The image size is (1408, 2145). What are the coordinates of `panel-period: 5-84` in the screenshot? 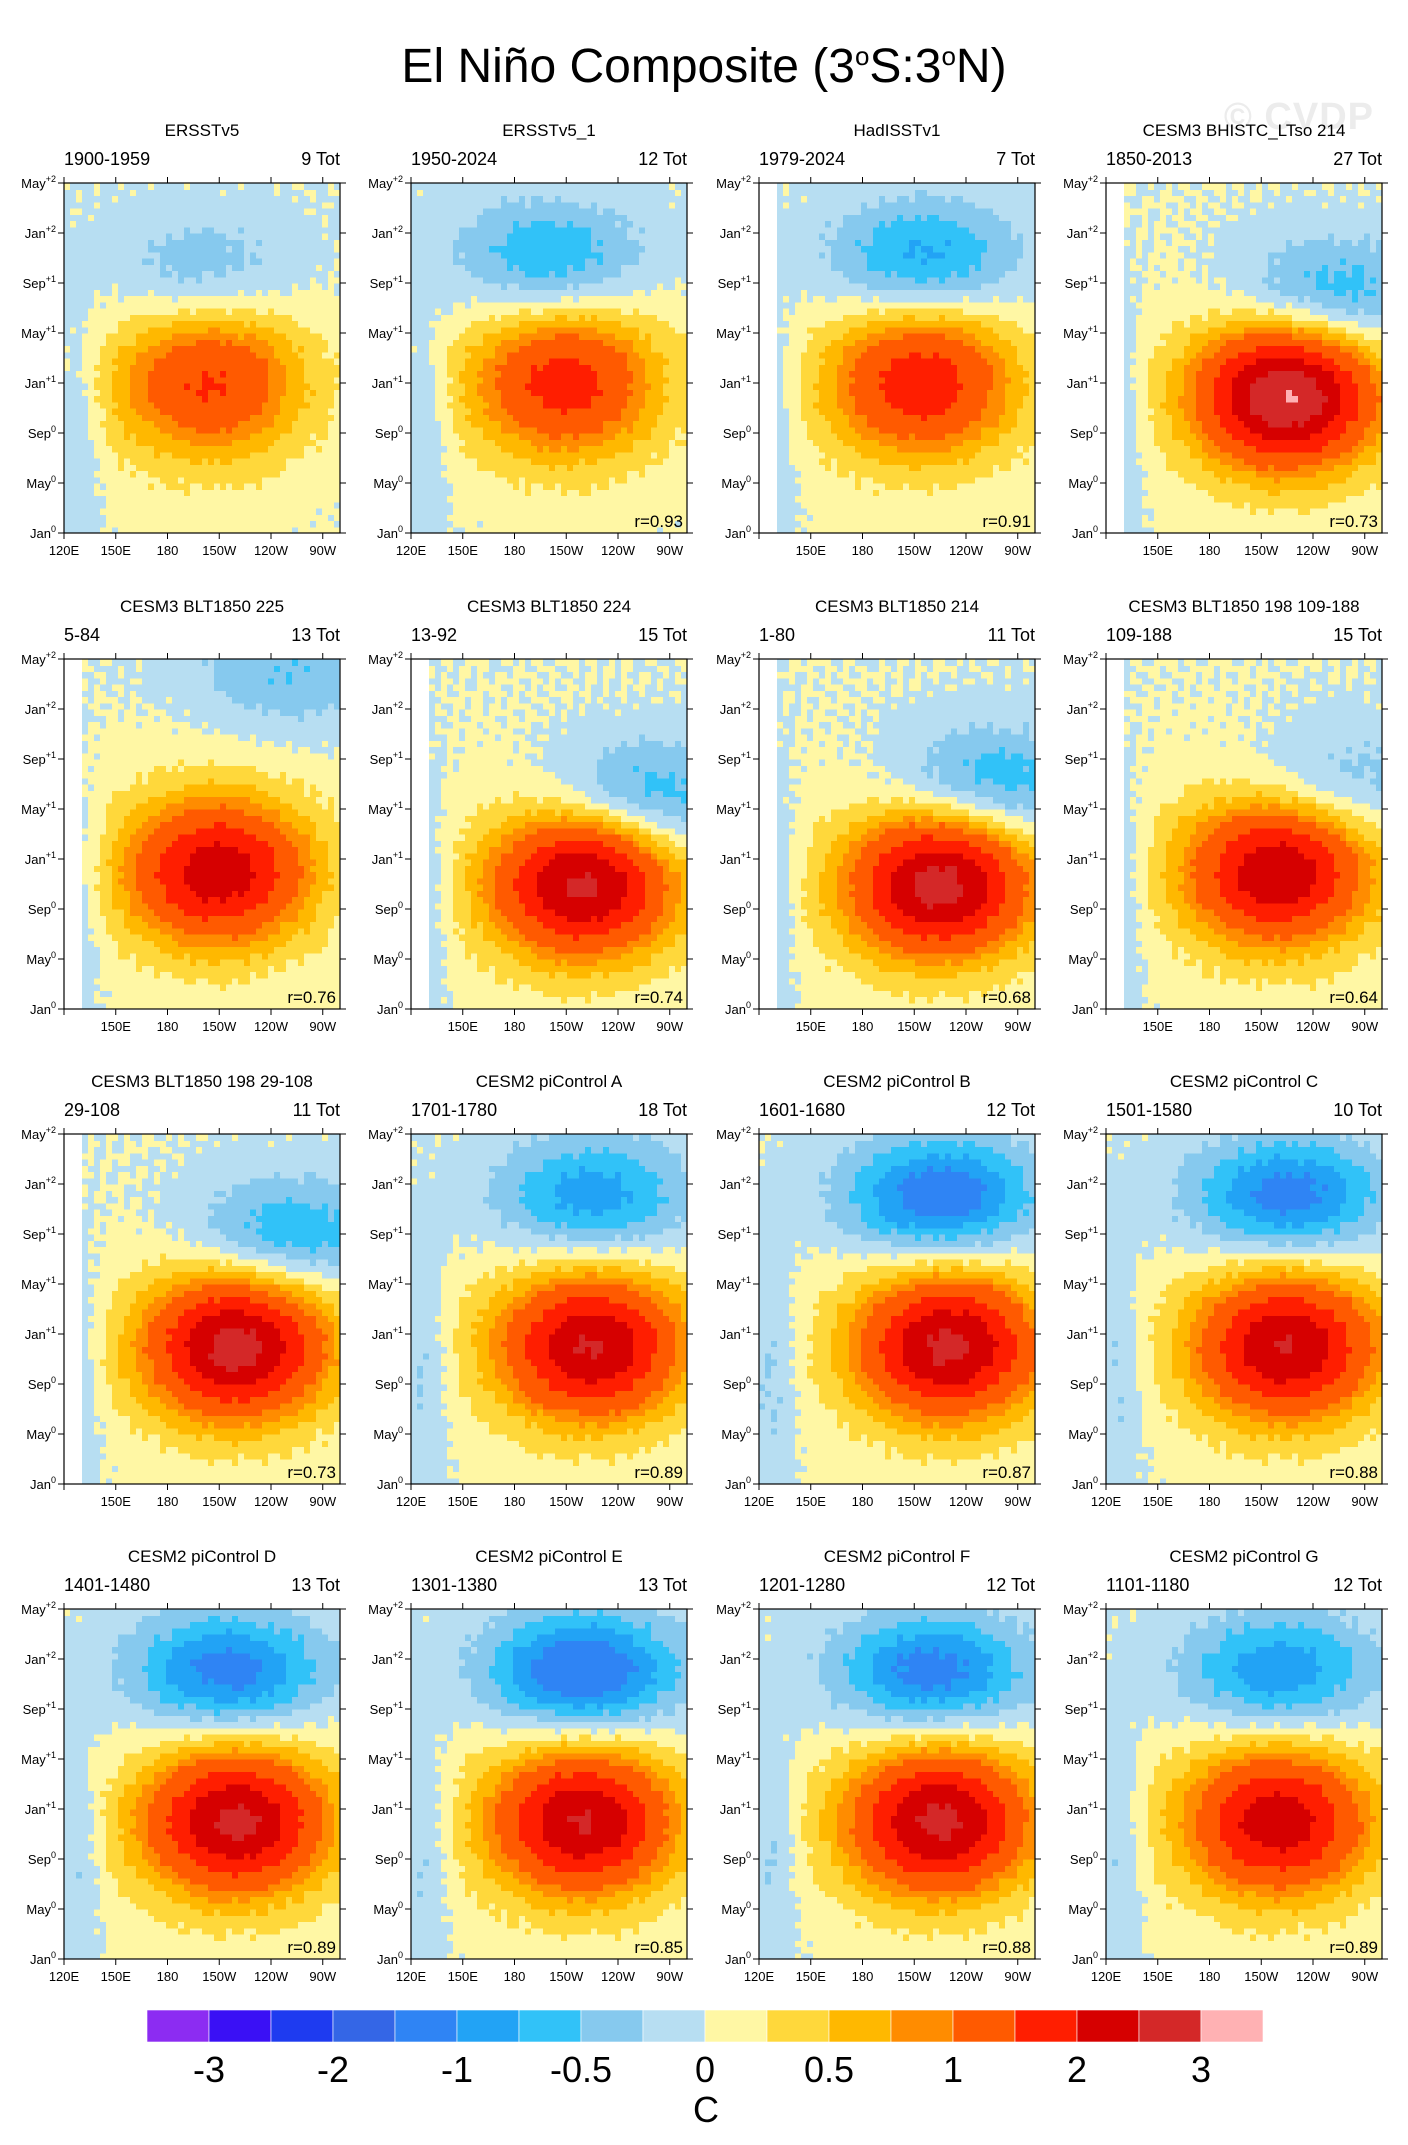 It's located at (82, 635).